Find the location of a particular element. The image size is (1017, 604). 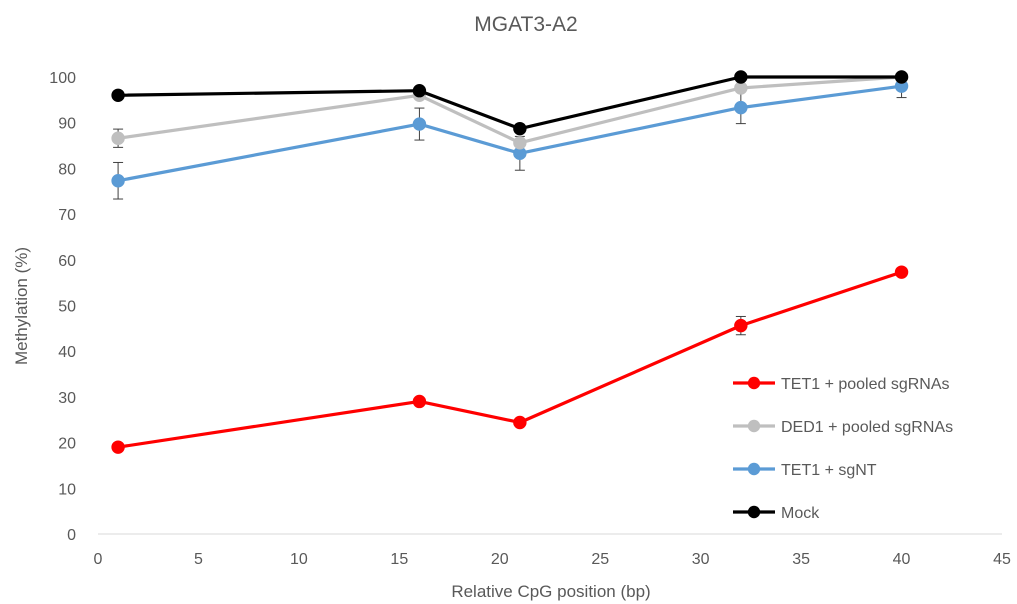

y-axis-label: Methylation (%) is located at coordinates (21, 306).